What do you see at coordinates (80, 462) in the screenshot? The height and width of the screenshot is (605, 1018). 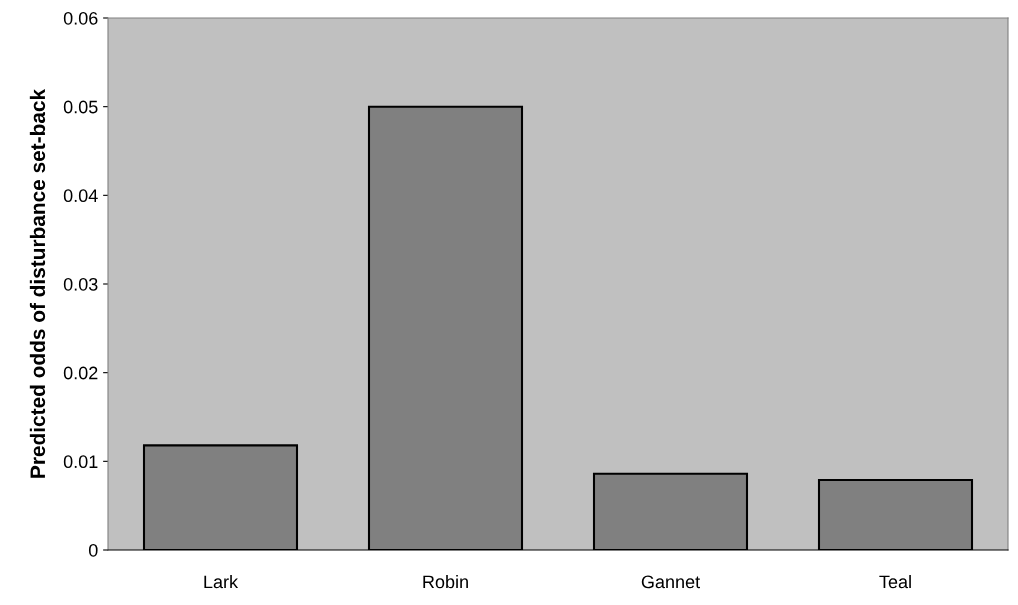 I see `y-tick-label: 0.01` at bounding box center [80, 462].